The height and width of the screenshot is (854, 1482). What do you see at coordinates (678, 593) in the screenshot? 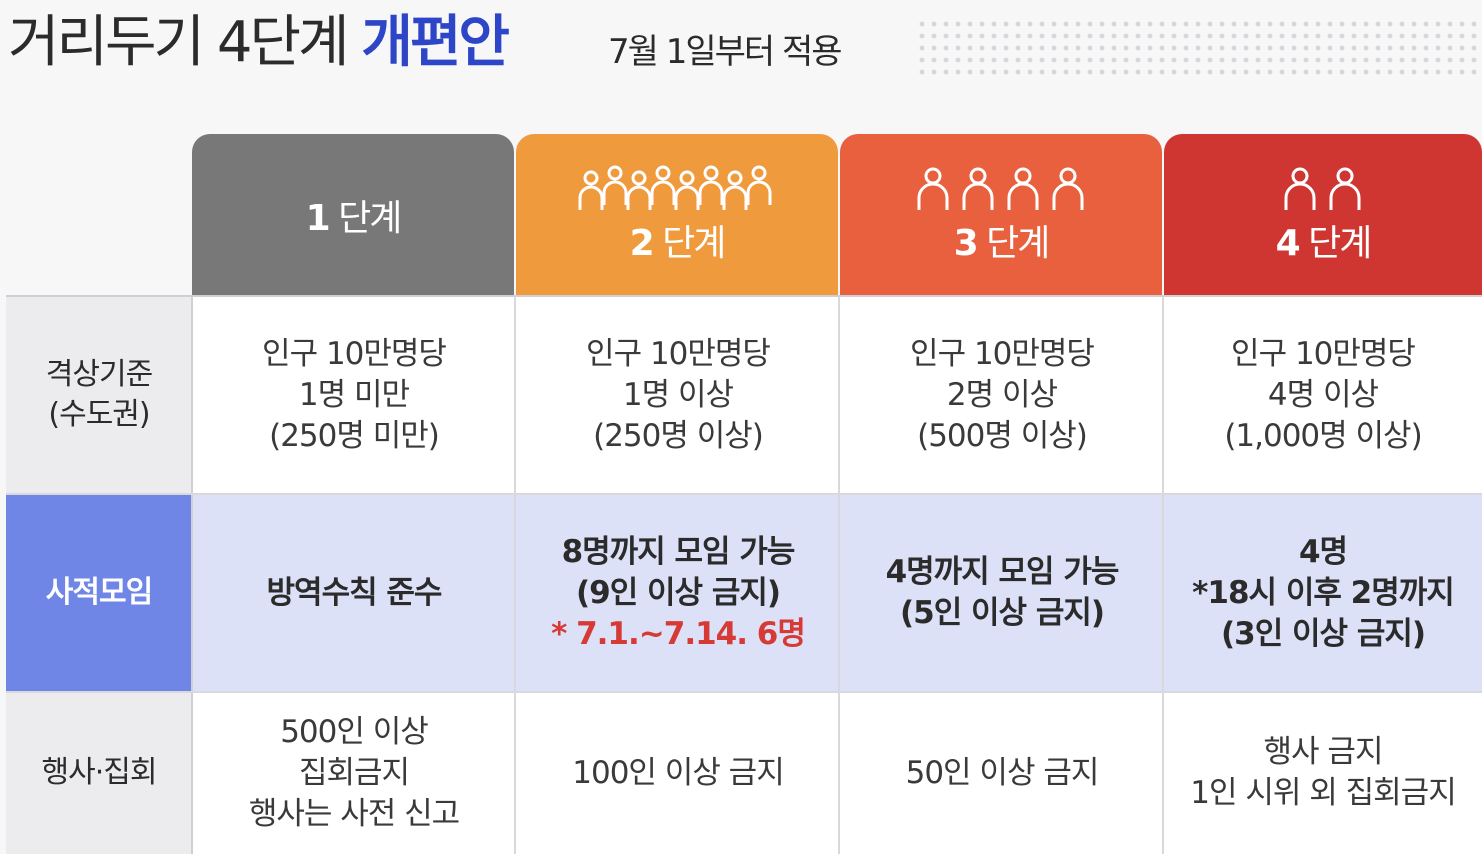
I see `gathering-cell-level-2: 8명까지 모임 가능 (9인 이상 금지) * 7.1.~7.14. 6명` at bounding box center [678, 593].